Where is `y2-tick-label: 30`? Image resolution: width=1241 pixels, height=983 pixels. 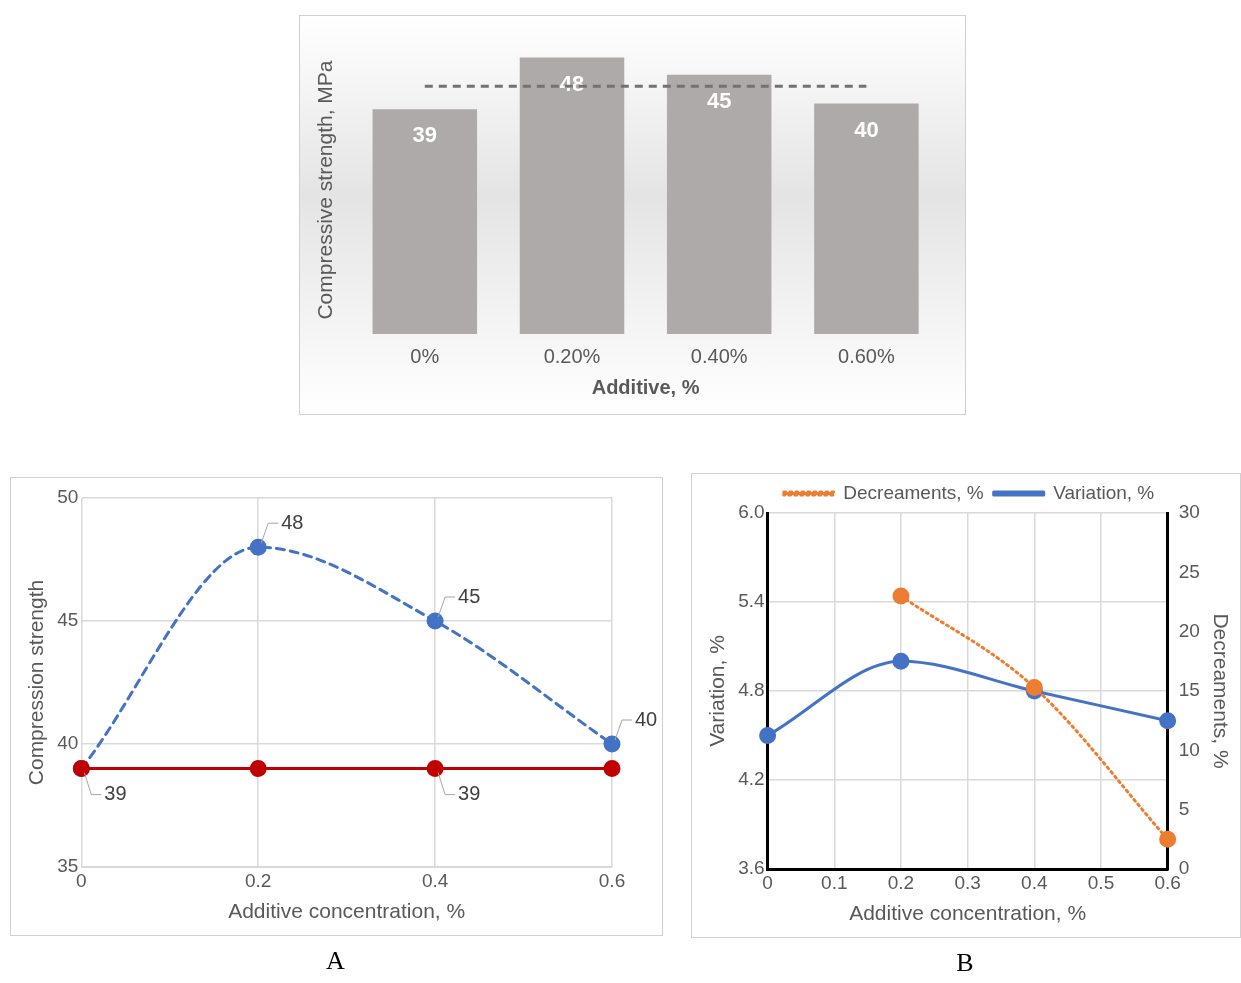 y2-tick-label: 30 is located at coordinates (1189, 512).